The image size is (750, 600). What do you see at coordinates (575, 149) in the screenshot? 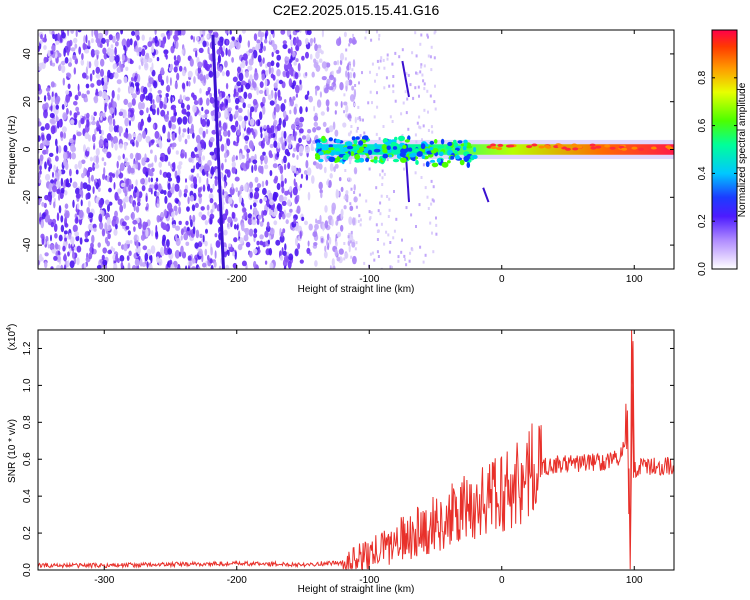
I see `signal-peak` at bounding box center [575, 149].